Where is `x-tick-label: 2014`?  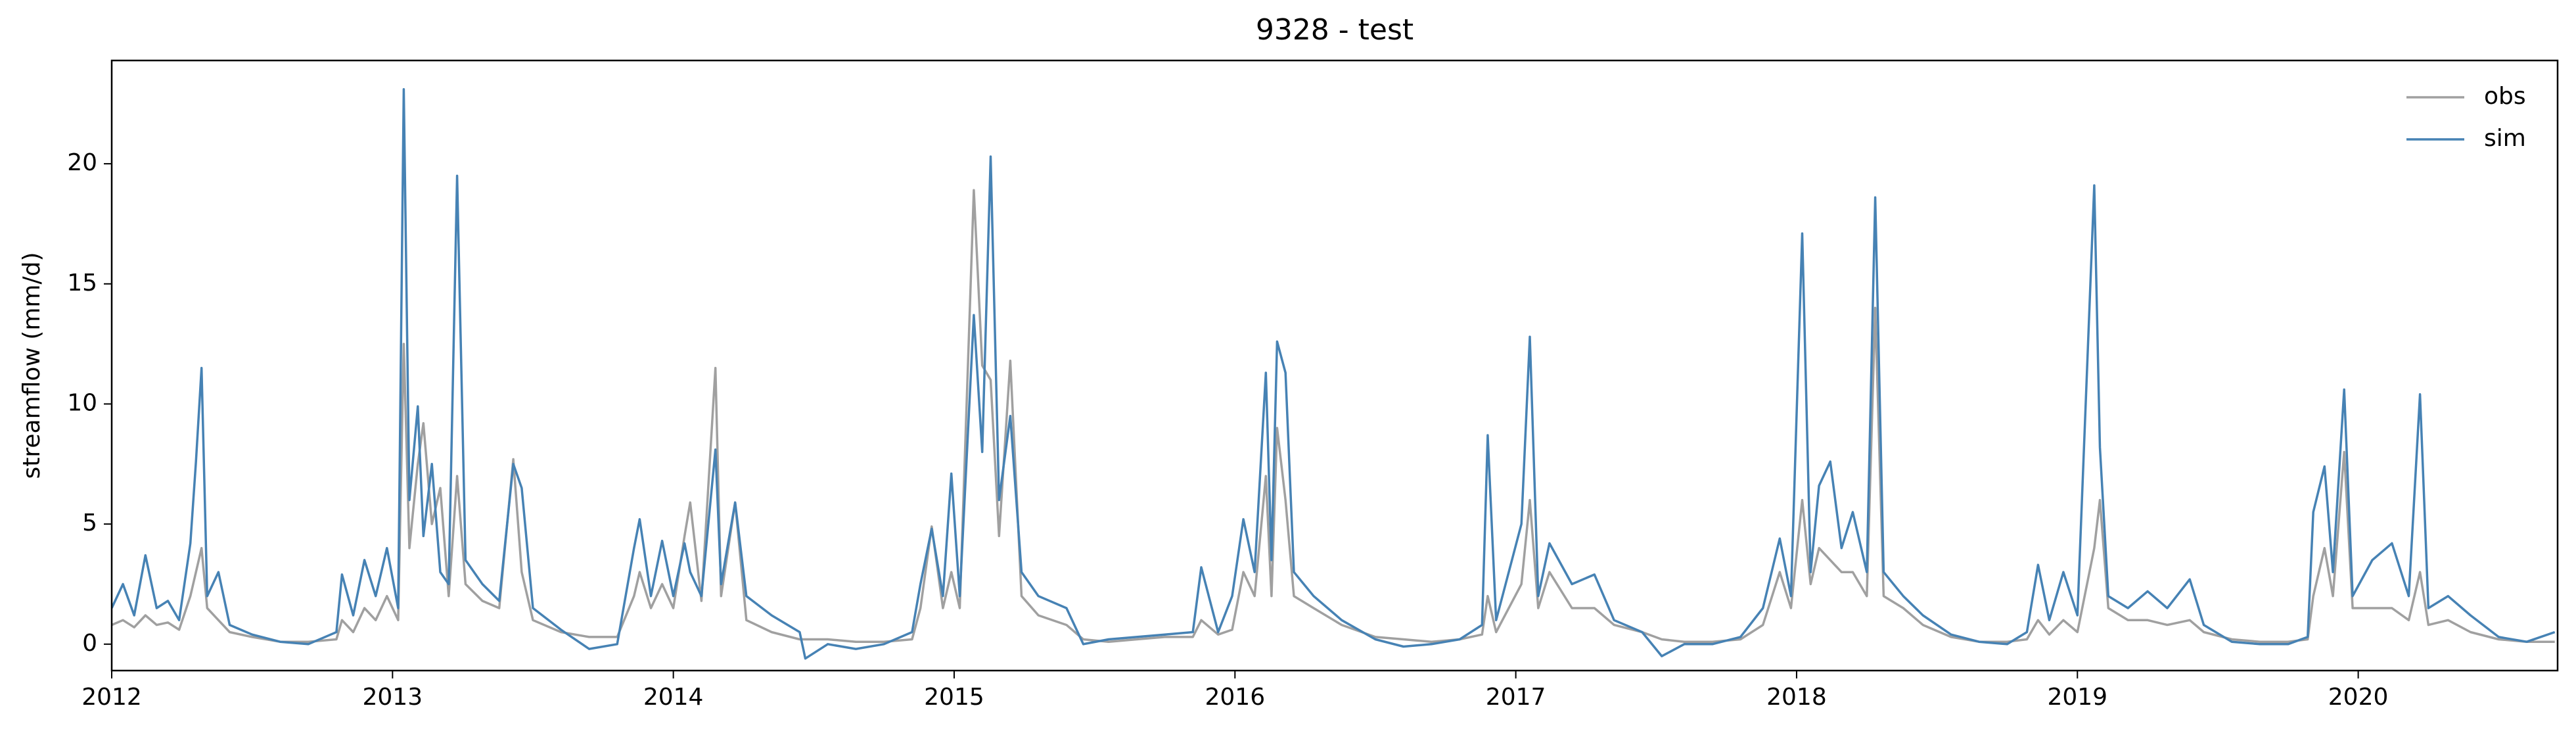 x-tick-label: 2014 is located at coordinates (674, 697).